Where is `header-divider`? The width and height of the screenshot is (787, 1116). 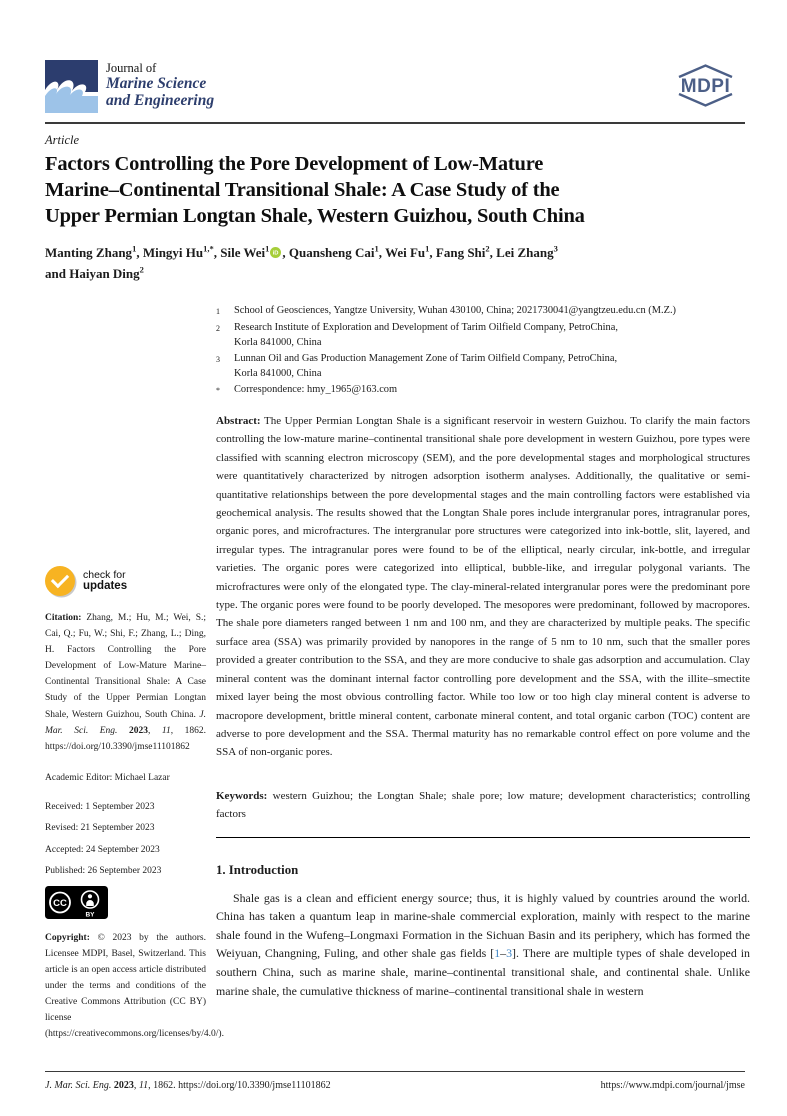
header-divider is located at coordinates (395, 123).